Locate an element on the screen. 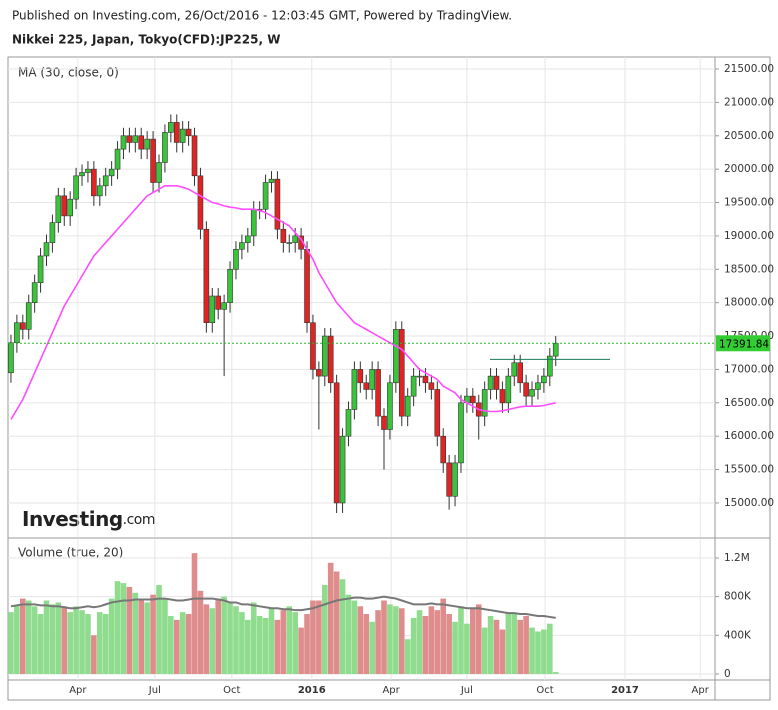  symbol-title: Nikkei 225, Japan, Tokyo(CFD):JP225, W is located at coordinates (146, 40).